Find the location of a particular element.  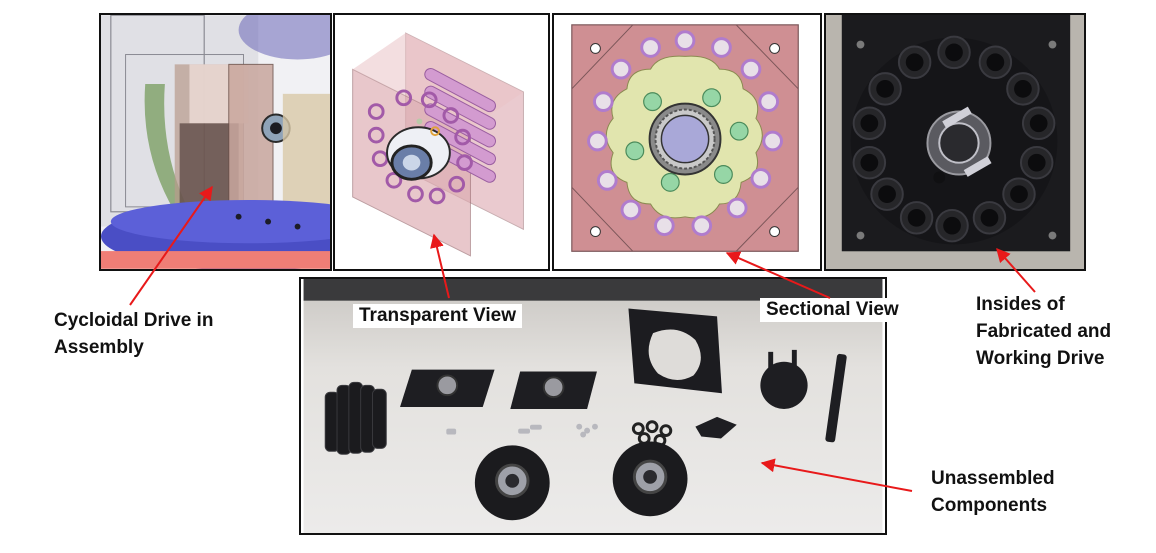

transparent-view-image is located at coordinates (441, 142).